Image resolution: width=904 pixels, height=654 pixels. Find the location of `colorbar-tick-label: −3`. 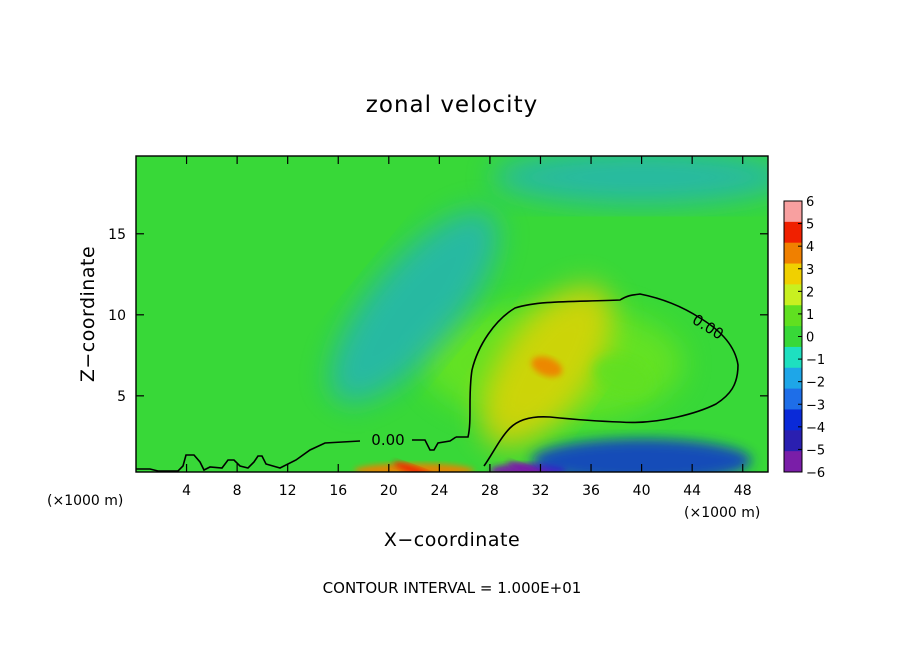

colorbar-tick-label: −3 is located at coordinates (815, 405).